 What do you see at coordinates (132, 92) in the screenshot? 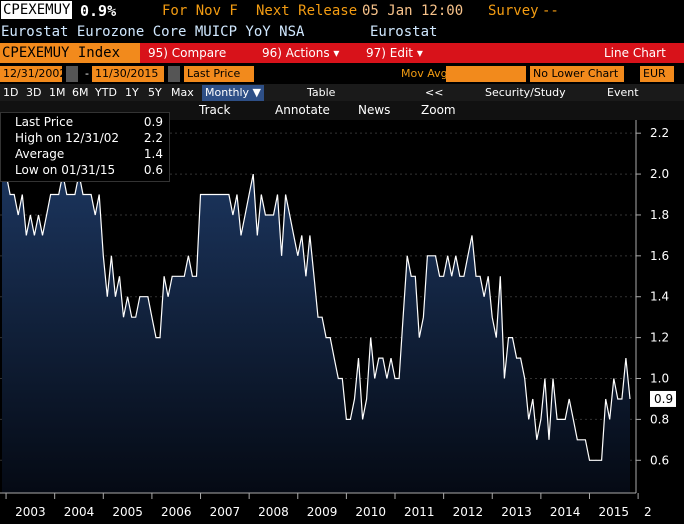
I see `period-button: 1Y` at bounding box center [132, 92].